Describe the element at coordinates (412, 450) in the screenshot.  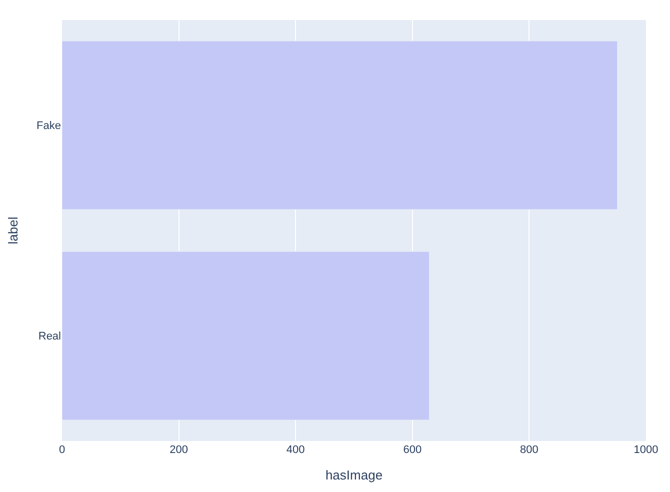
I see `x-tick-label: 600` at that location.